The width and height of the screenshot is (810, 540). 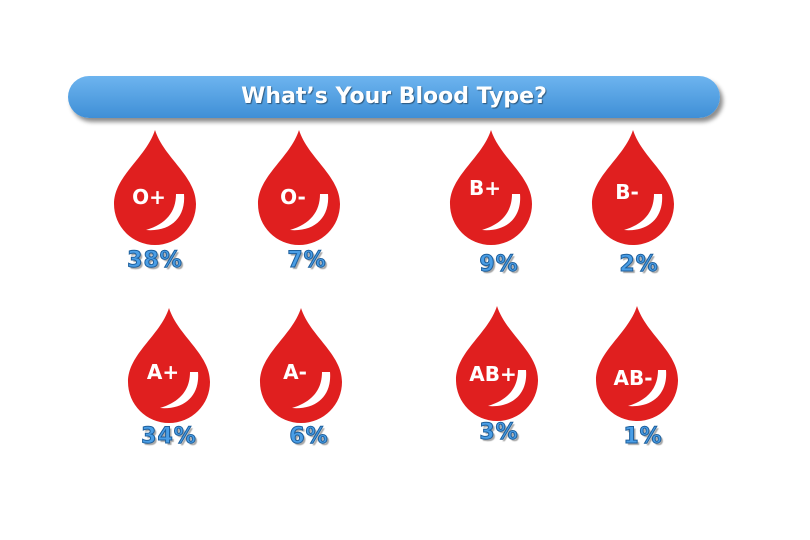 I want to click on blood-type-label: A-, so click(x=295, y=372).